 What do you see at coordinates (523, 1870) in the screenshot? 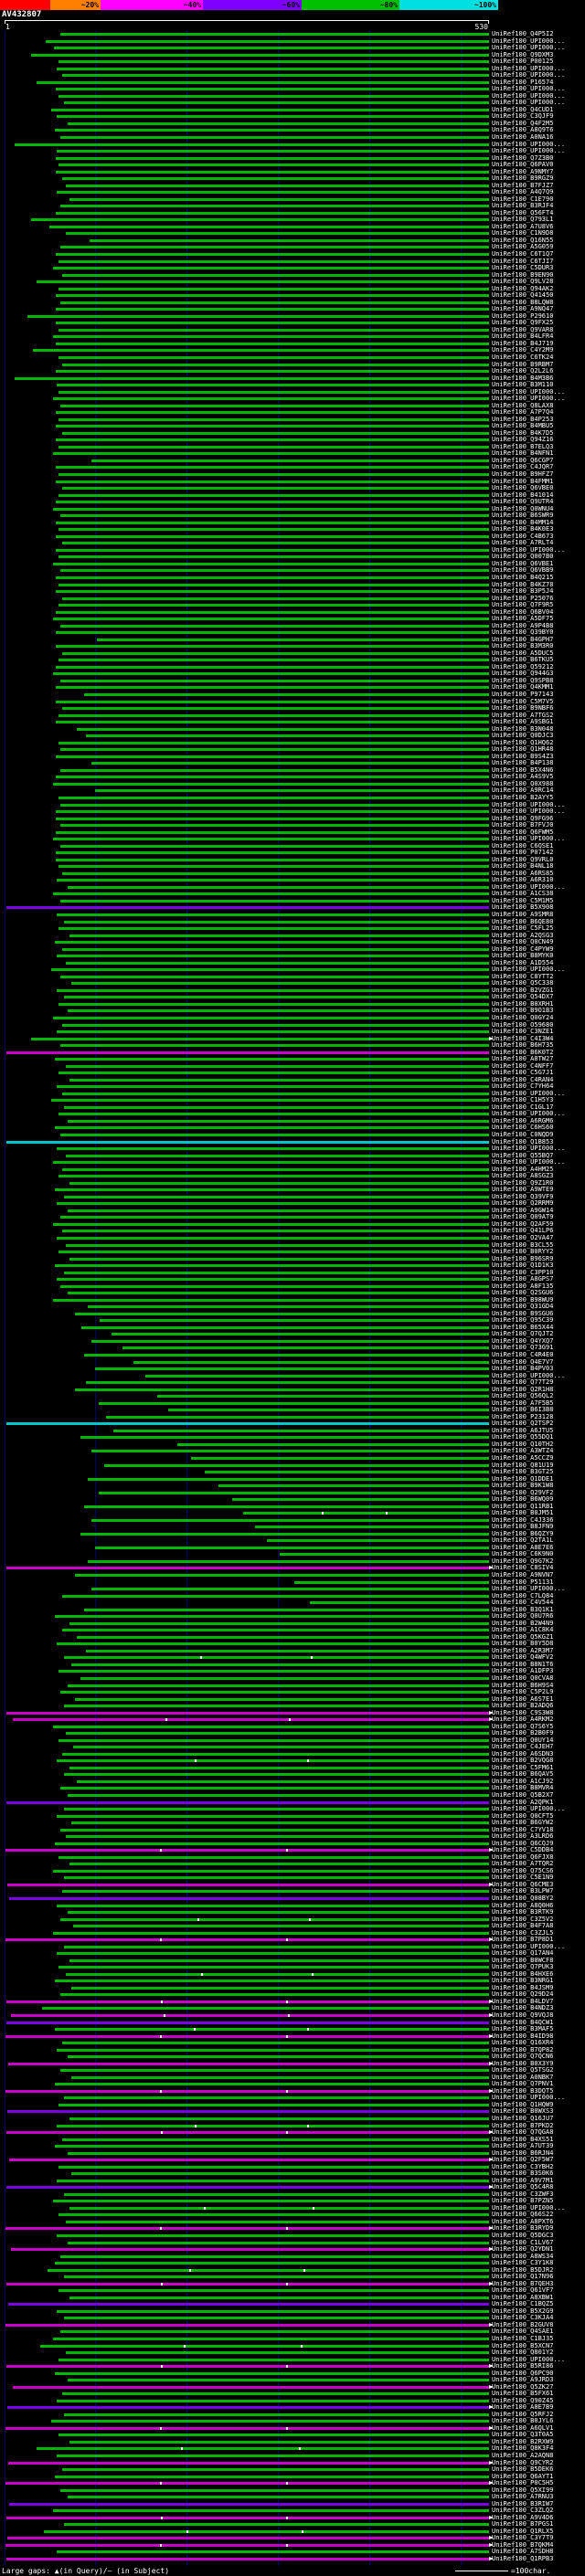
I see `hit-label: UniRef100_Q75CS6` at bounding box center [523, 1870].